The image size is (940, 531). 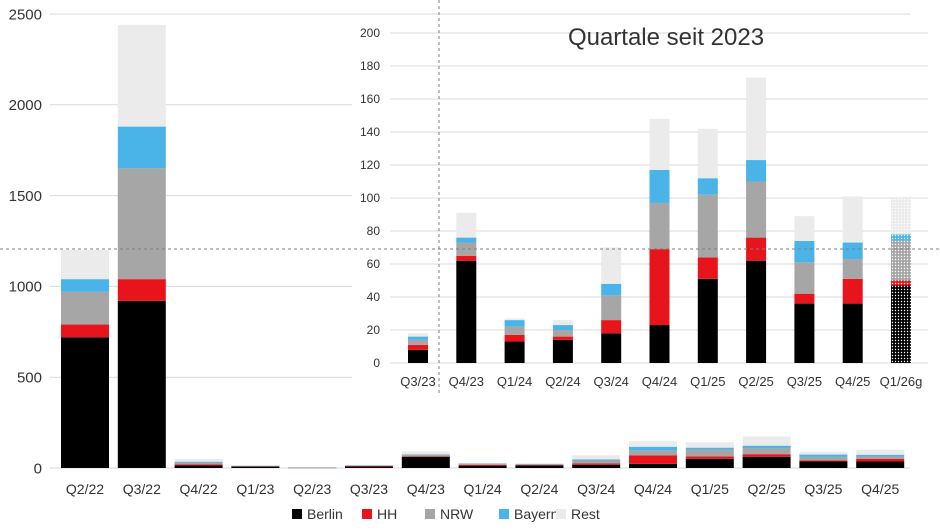 I want to click on inset-bar-q3-25-nrw, so click(x=804, y=278).